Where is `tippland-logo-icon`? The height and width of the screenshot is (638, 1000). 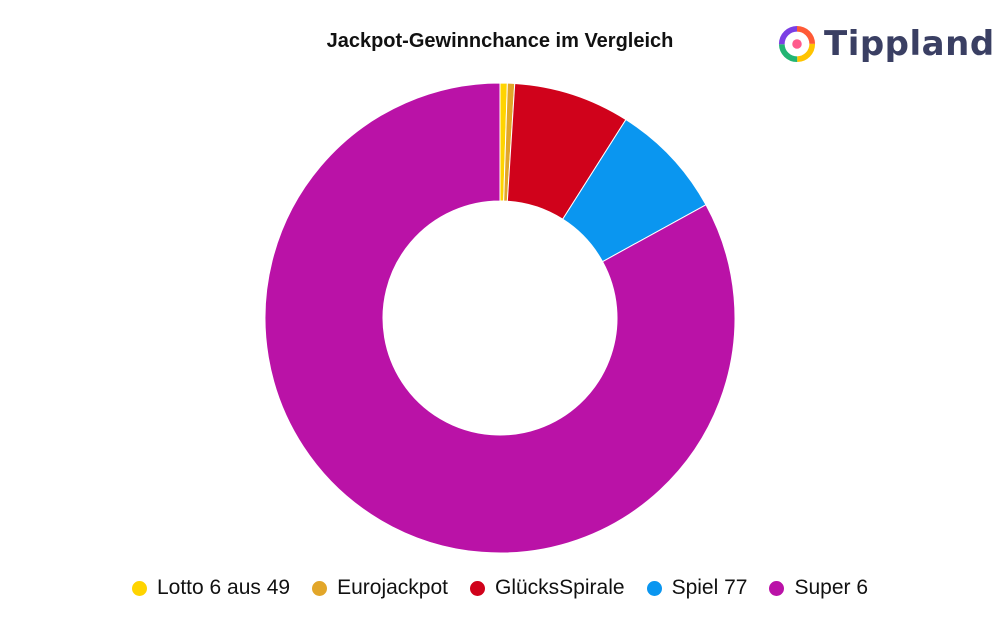
tippland-logo-icon is located at coordinates (797, 44).